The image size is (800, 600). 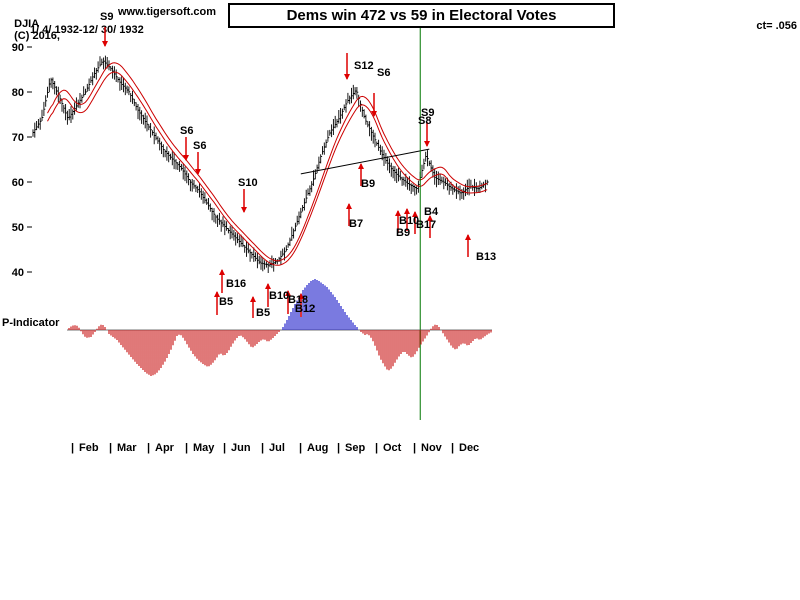 What do you see at coordinates (37, 36) in the screenshot?
I see `copyright-label: (C) 2016,` at bounding box center [37, 36].